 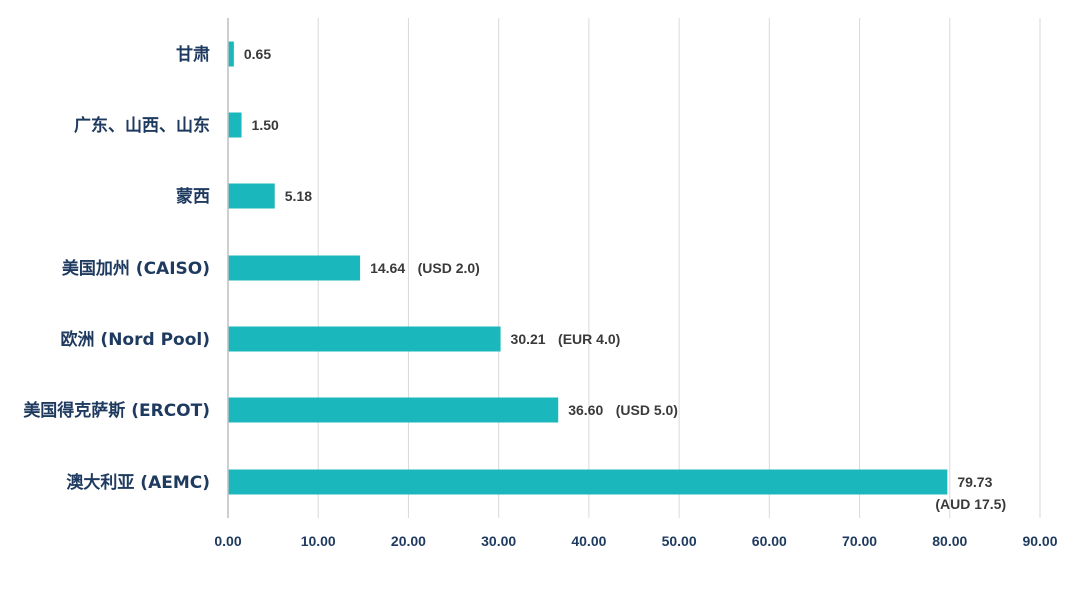 What do you see at coordinates (859, 541) in the screenshot?
I see `x-tick-label: 70.00` at bounding box center [859, 541].